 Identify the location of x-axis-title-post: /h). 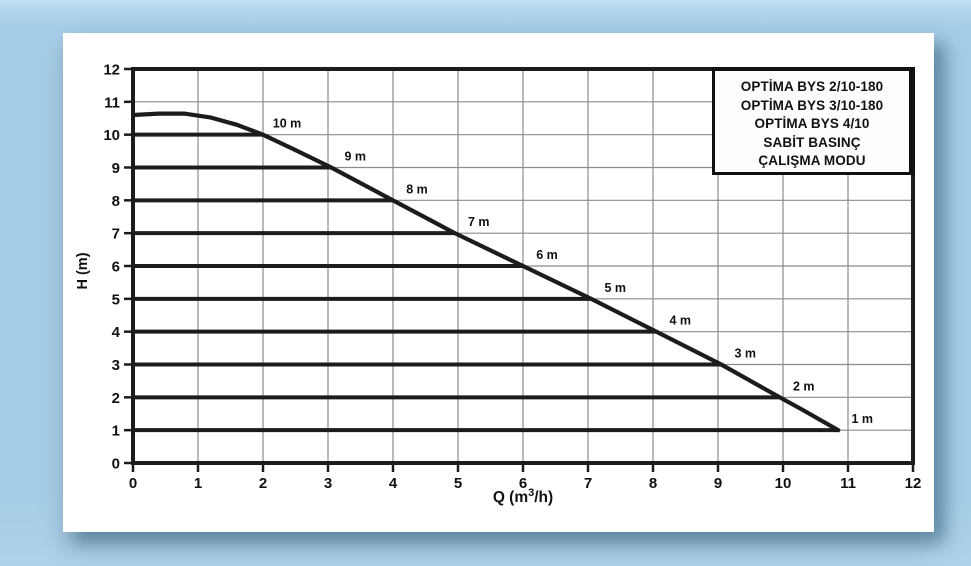
(544, 497).